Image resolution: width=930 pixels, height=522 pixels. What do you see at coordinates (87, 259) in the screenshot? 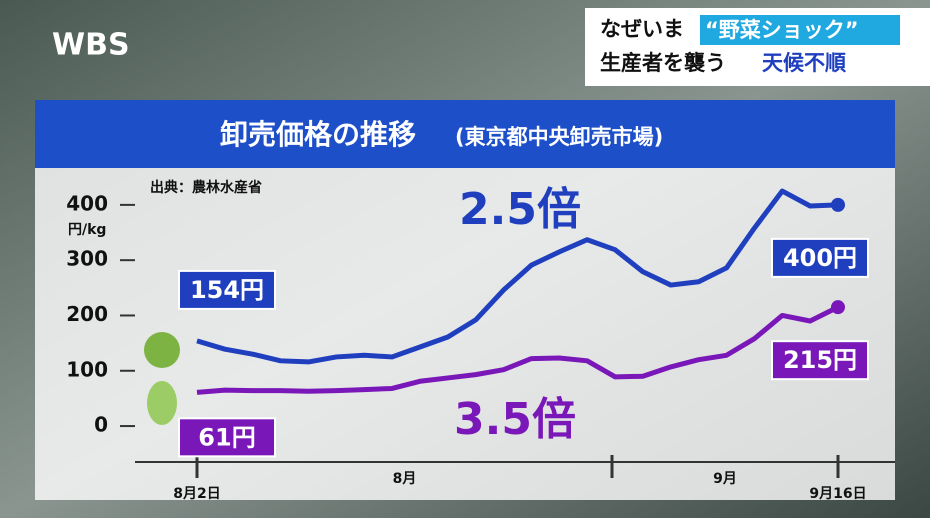
I see `y-tick-label: 300` at bounding box center [87, 259].